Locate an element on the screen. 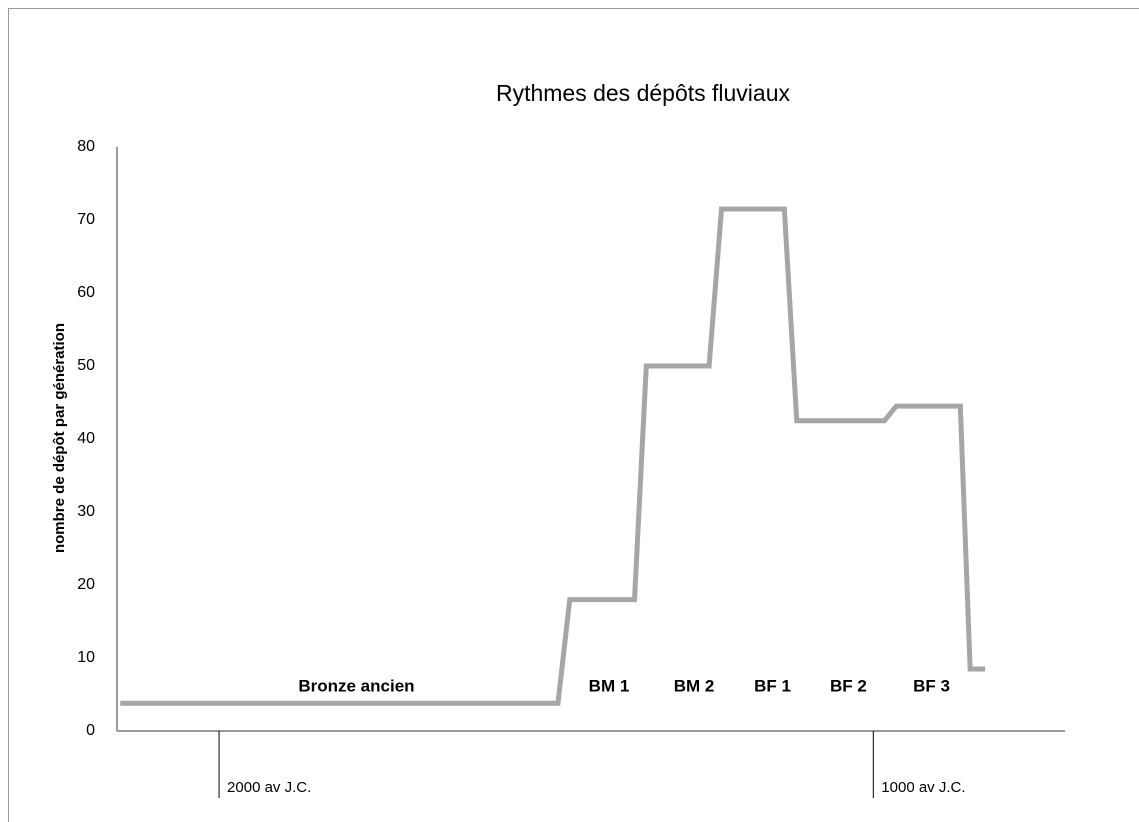 Image resolution: width=1139 pixels, height=822 pixels. chart-title: Rythmes des dépôts fluviaux is located at coordinates (643, 93).